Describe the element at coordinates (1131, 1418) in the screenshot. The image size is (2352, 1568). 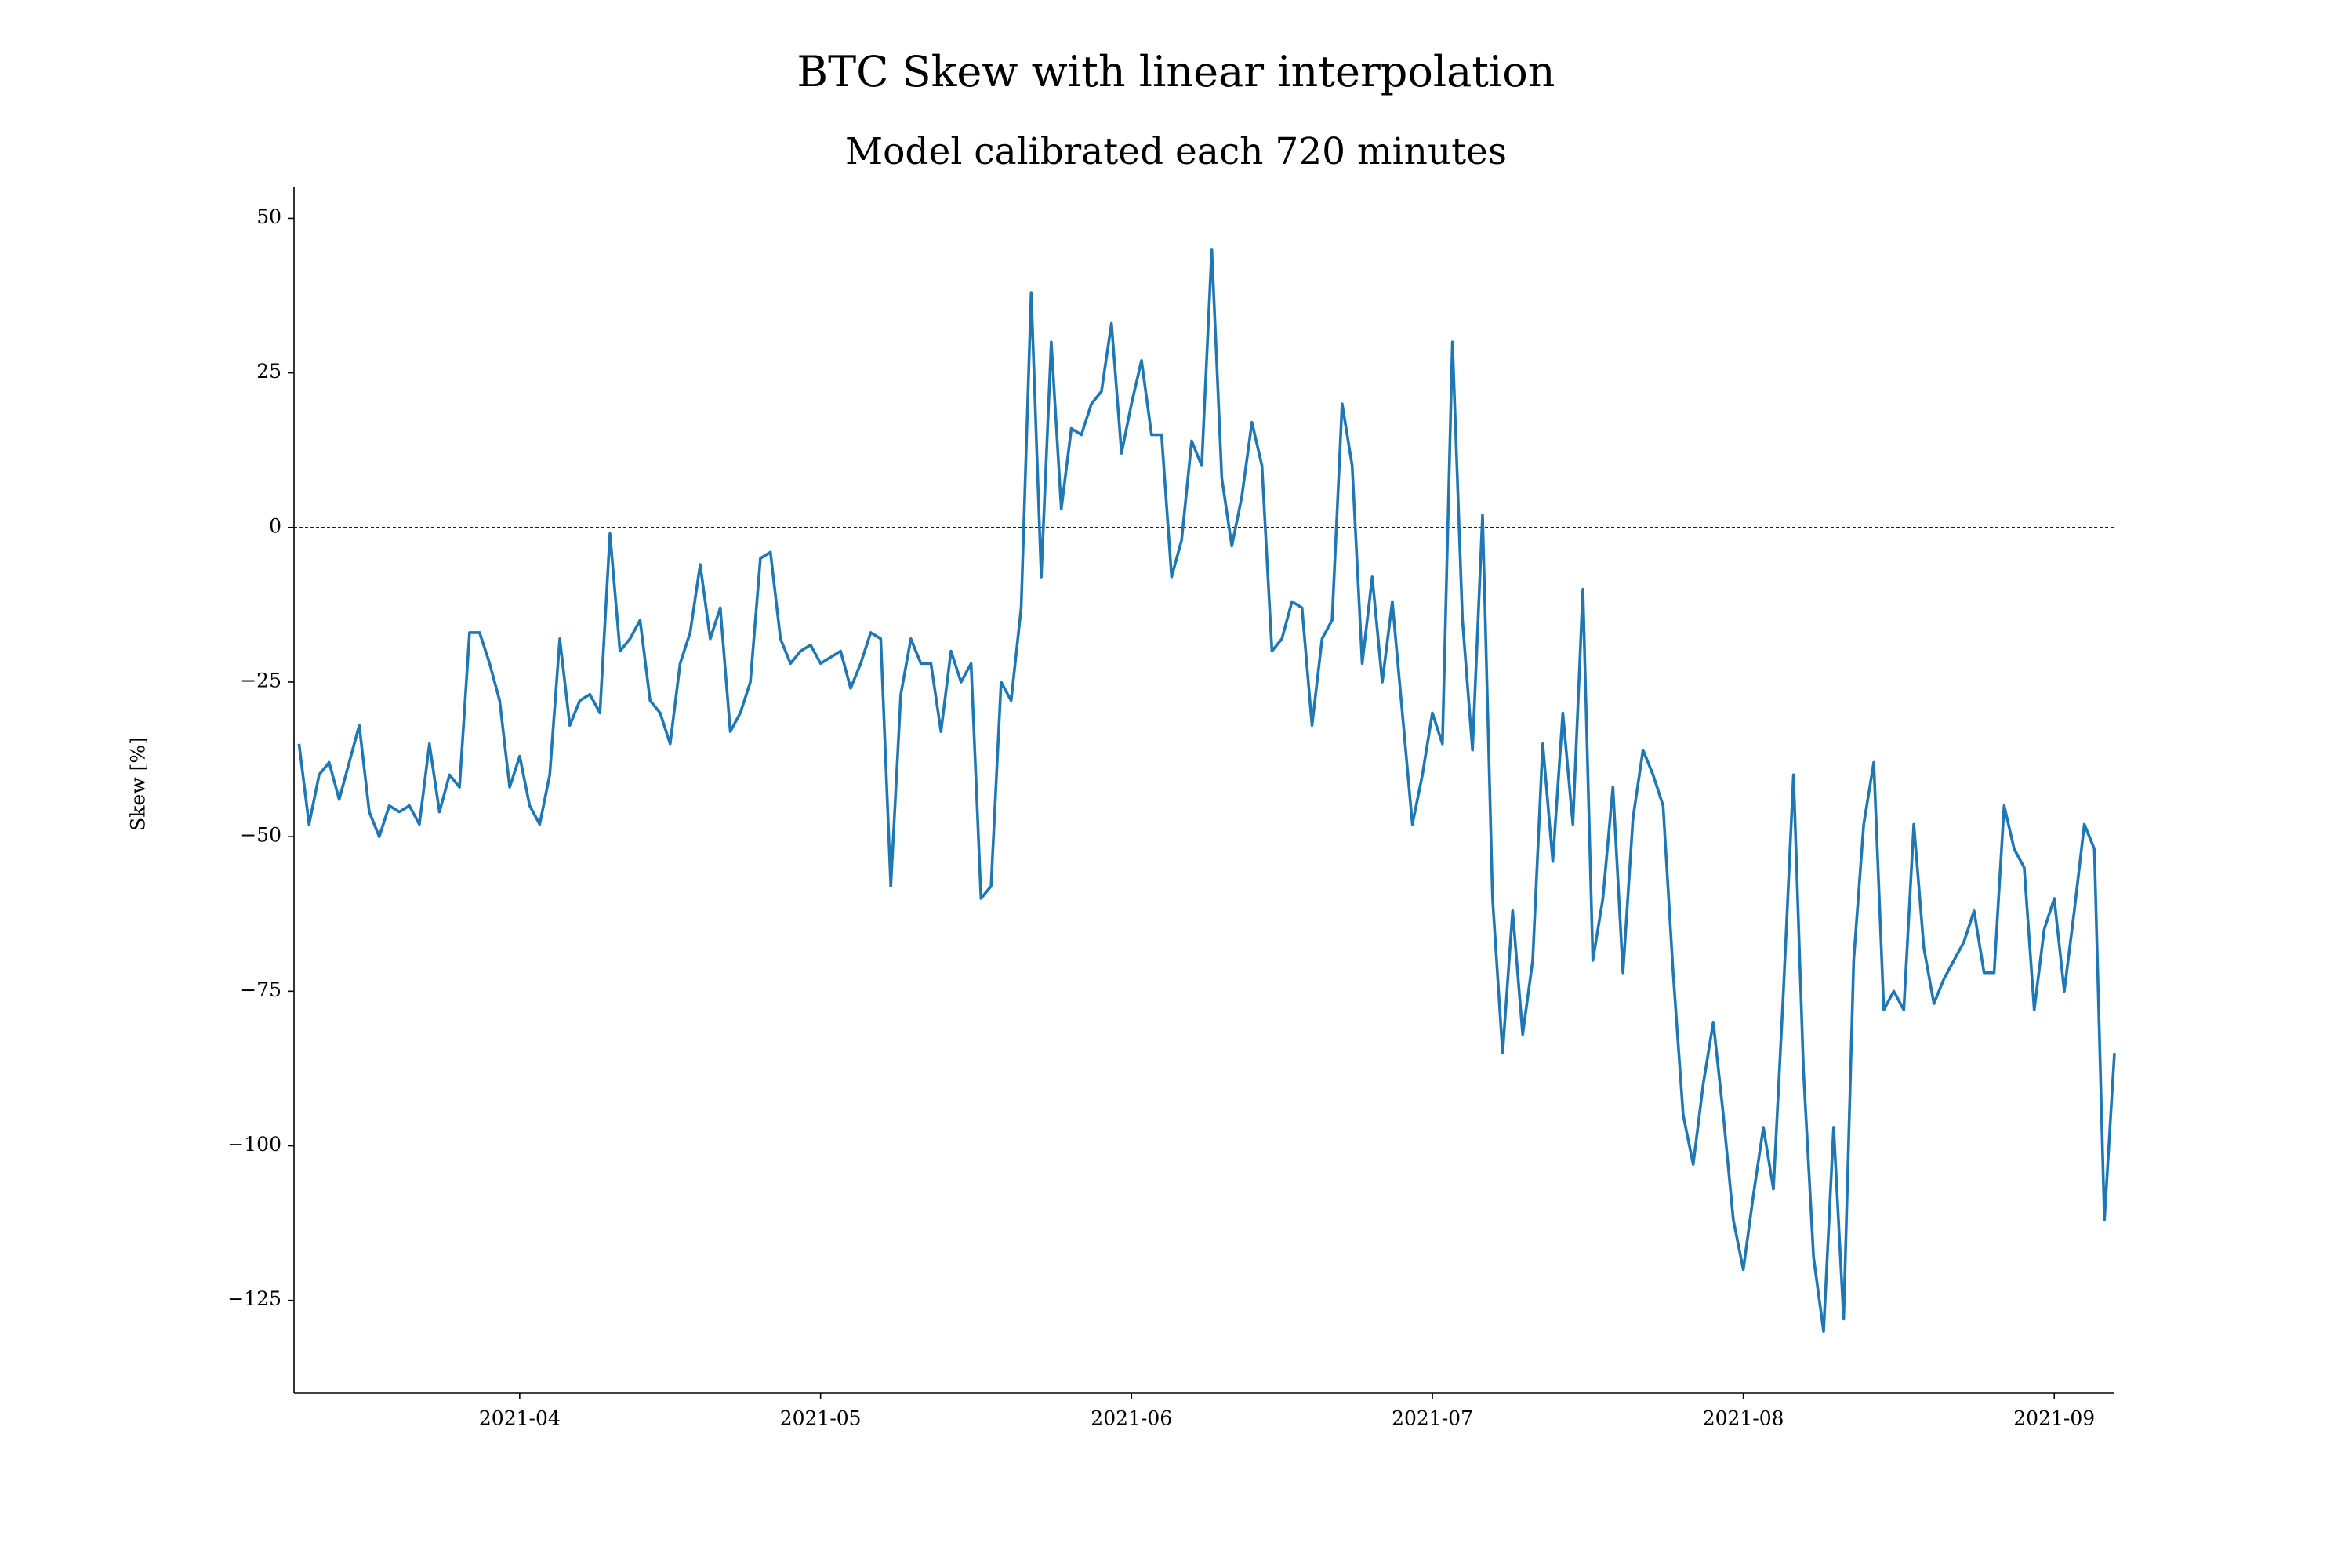
I see `x-tick-label: 2021-06` at that location.